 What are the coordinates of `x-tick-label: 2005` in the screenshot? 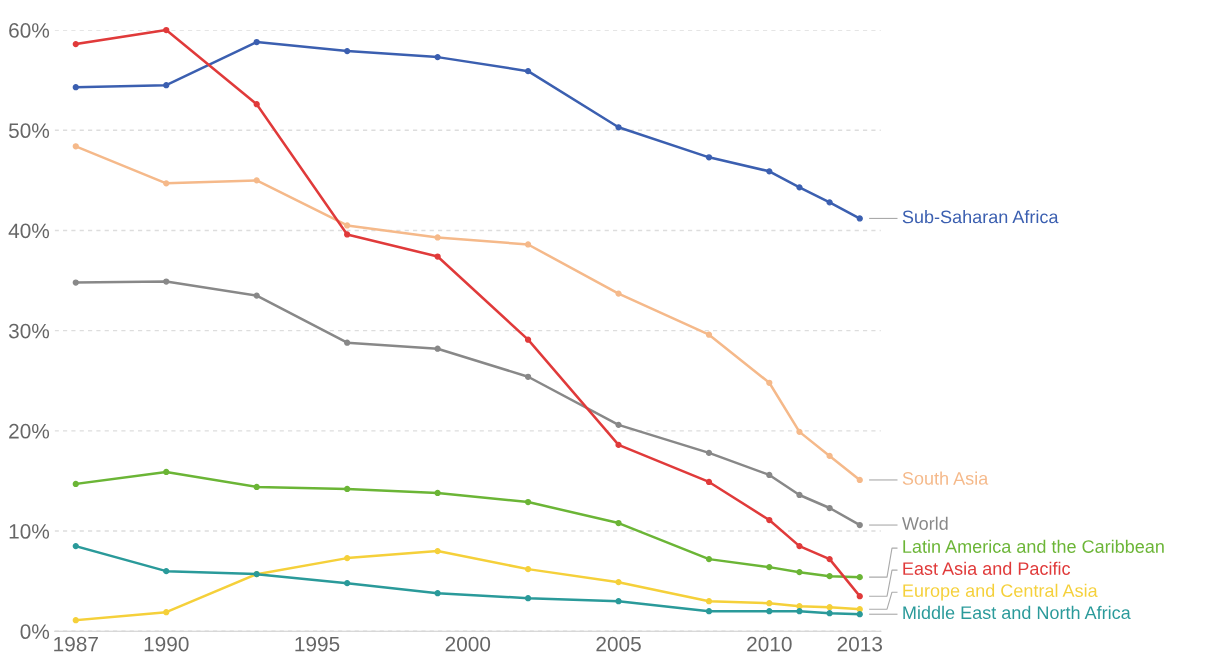 It's located at (618, 644).